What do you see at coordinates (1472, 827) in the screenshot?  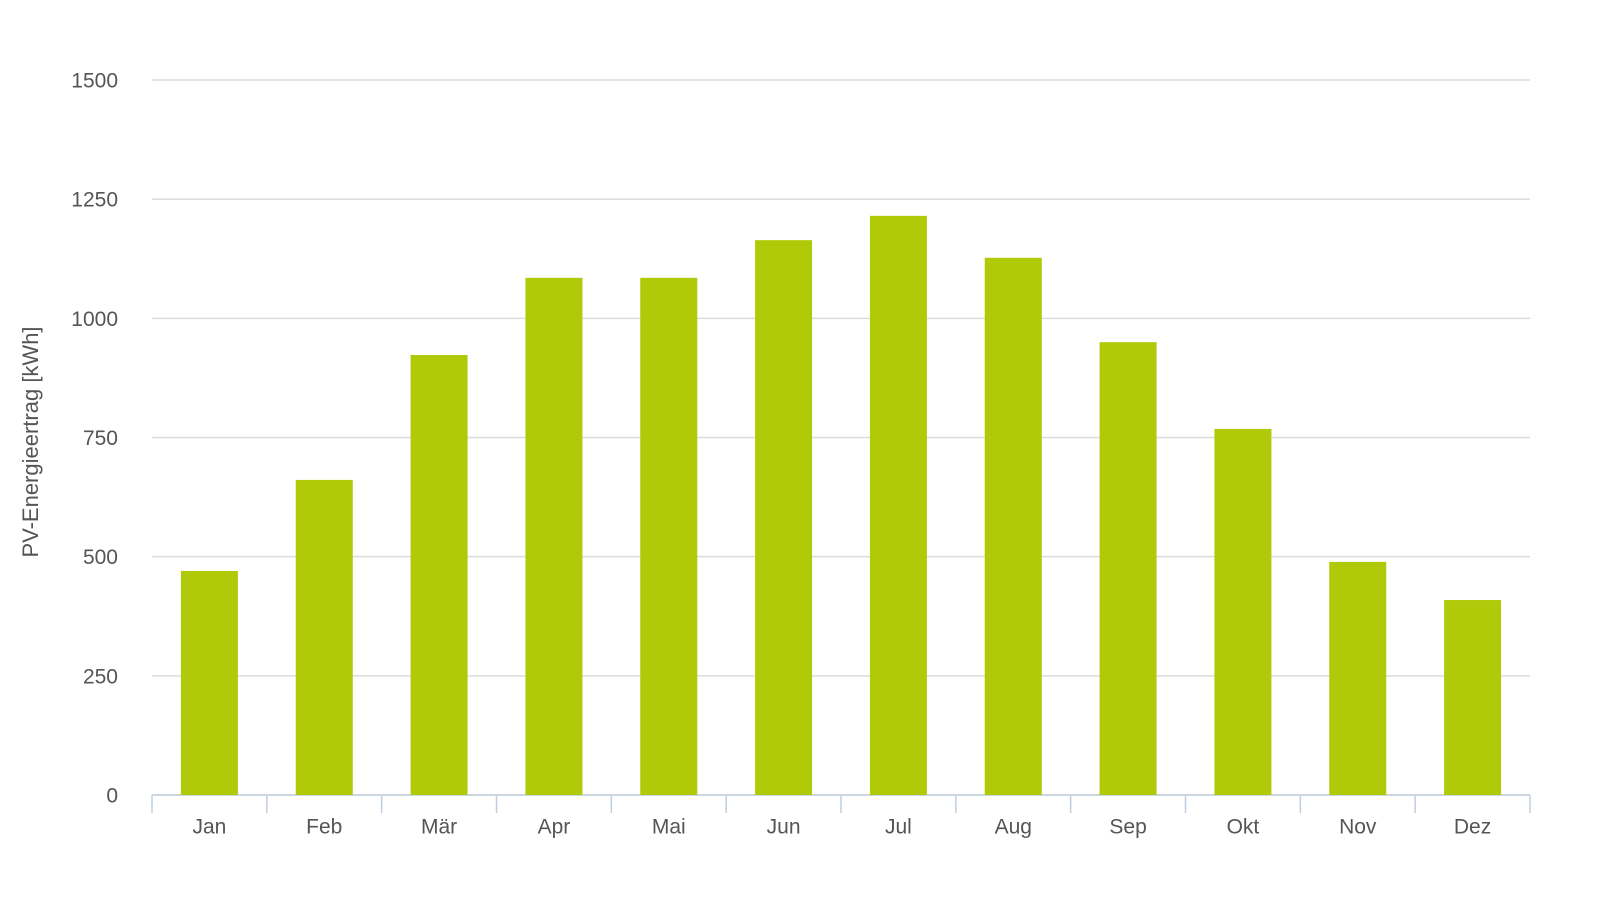 I see `x-tick-label: Dez` at bounding box center [1472, 827].